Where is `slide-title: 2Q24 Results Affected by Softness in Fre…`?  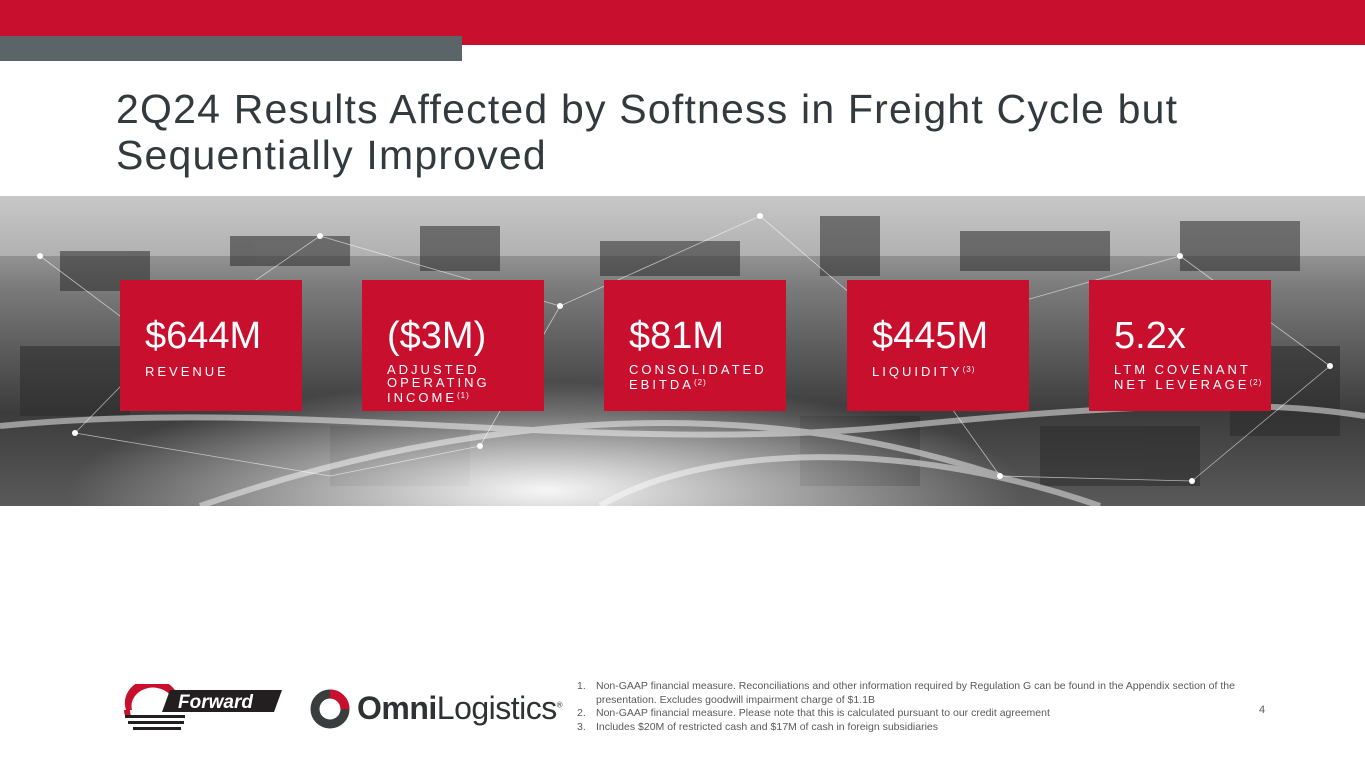 slide-title: 2Q24 Results Affected by Softness in Fre… is located at coordinates (647, 132).